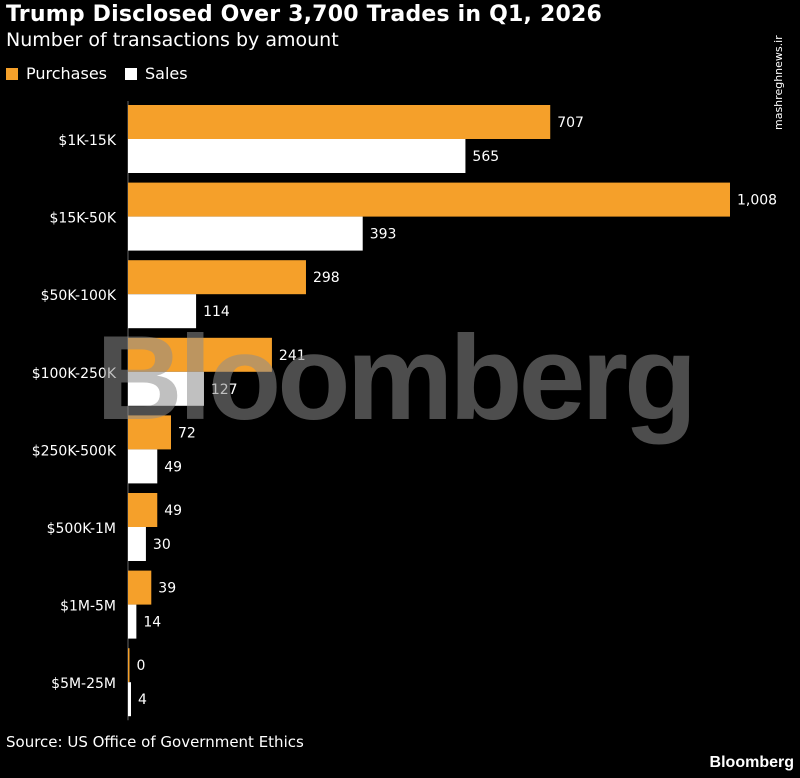  What do you see at coordinates (757, 201) in the screenshot?
I see `value-label-purchases-15k-50k: 1,008` at bounding box center [757, 201].